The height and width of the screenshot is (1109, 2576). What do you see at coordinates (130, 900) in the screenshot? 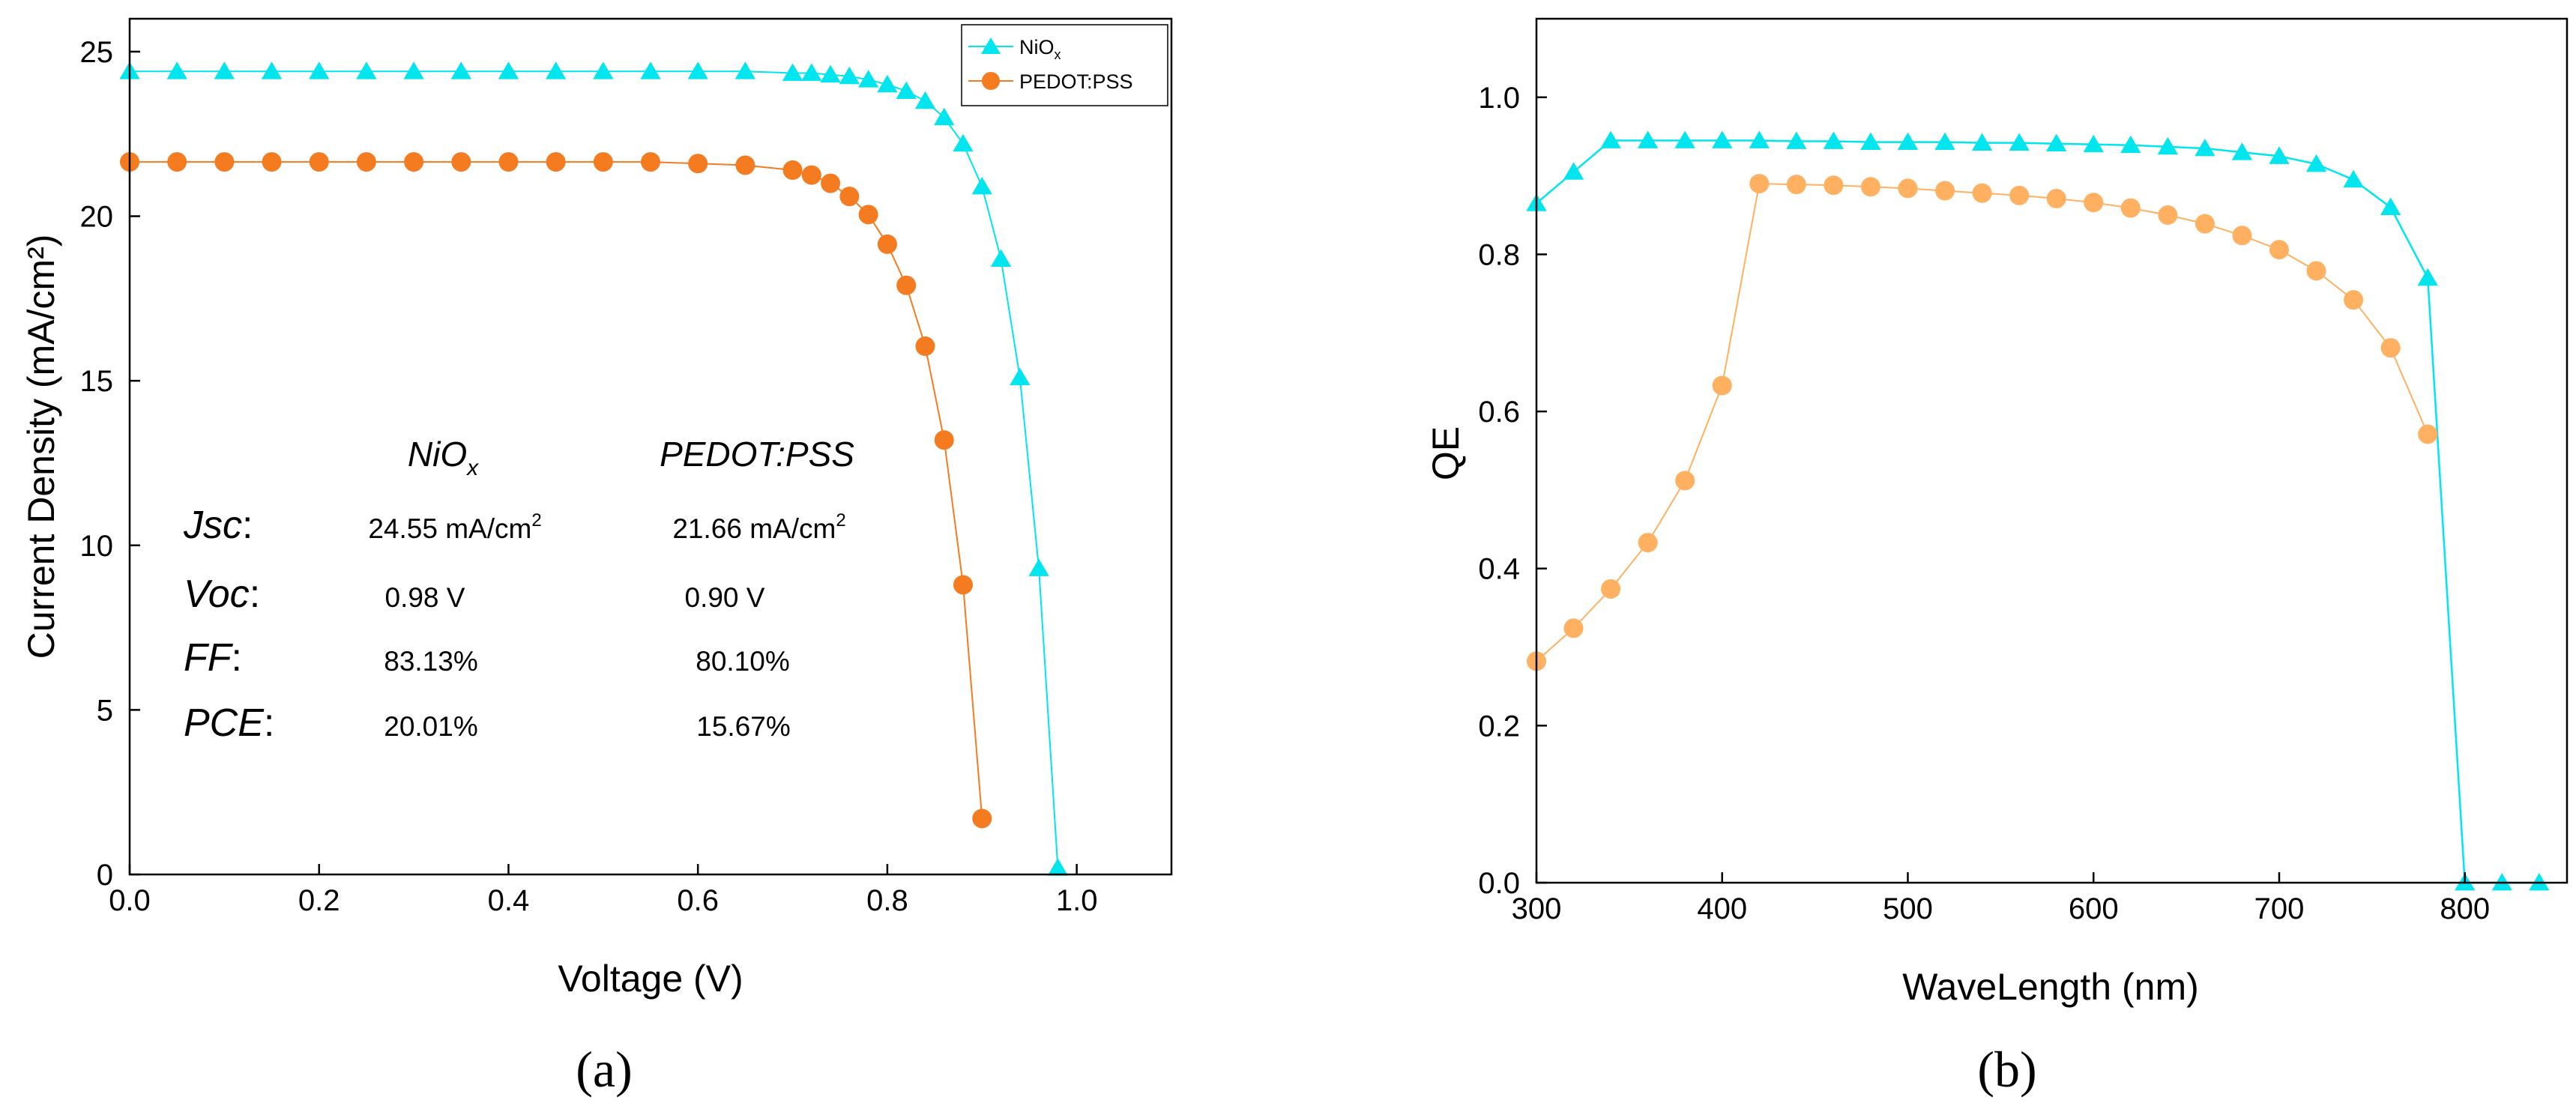
I see `panel-a-x-tick-label: 0.0` at bounding box center [130, 900].